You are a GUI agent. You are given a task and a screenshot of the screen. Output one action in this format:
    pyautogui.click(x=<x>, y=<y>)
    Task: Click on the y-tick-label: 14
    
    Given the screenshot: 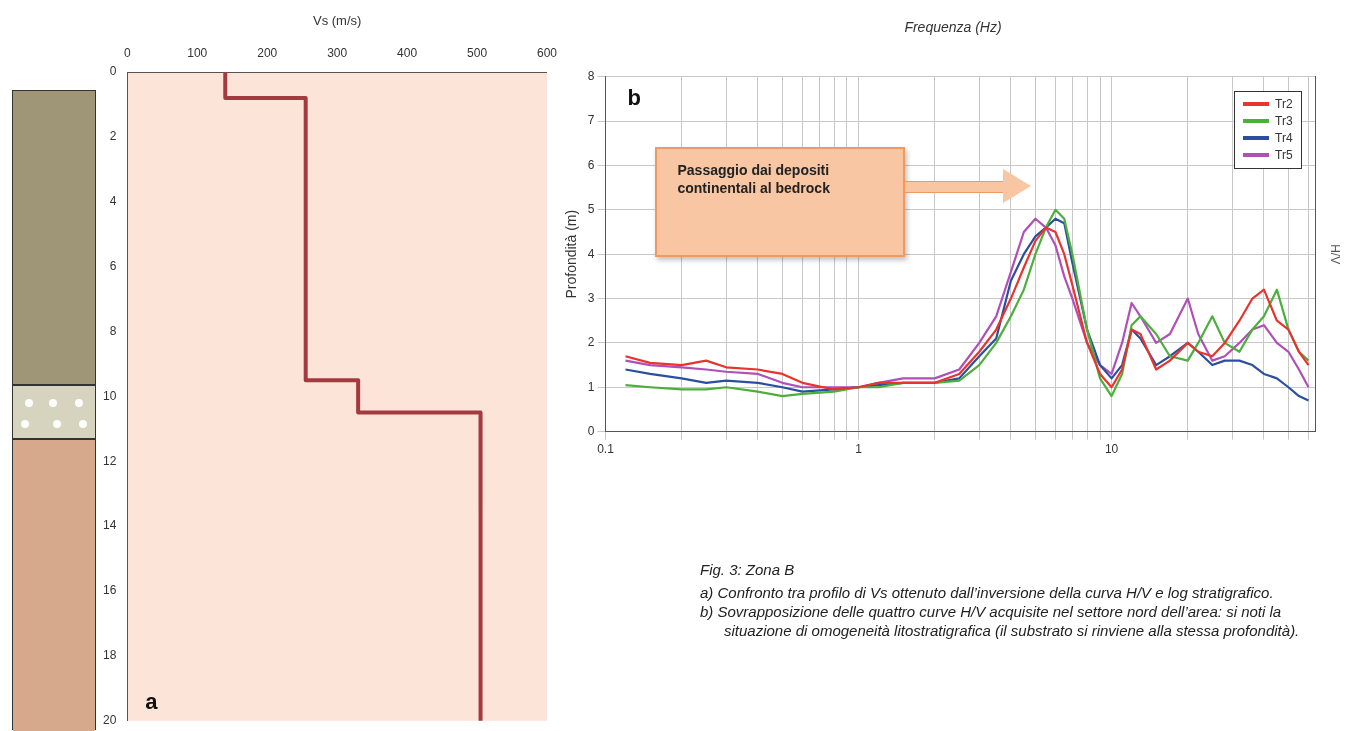 What is the action you would take?
    pyautogui.click(x=109, y=525)
    